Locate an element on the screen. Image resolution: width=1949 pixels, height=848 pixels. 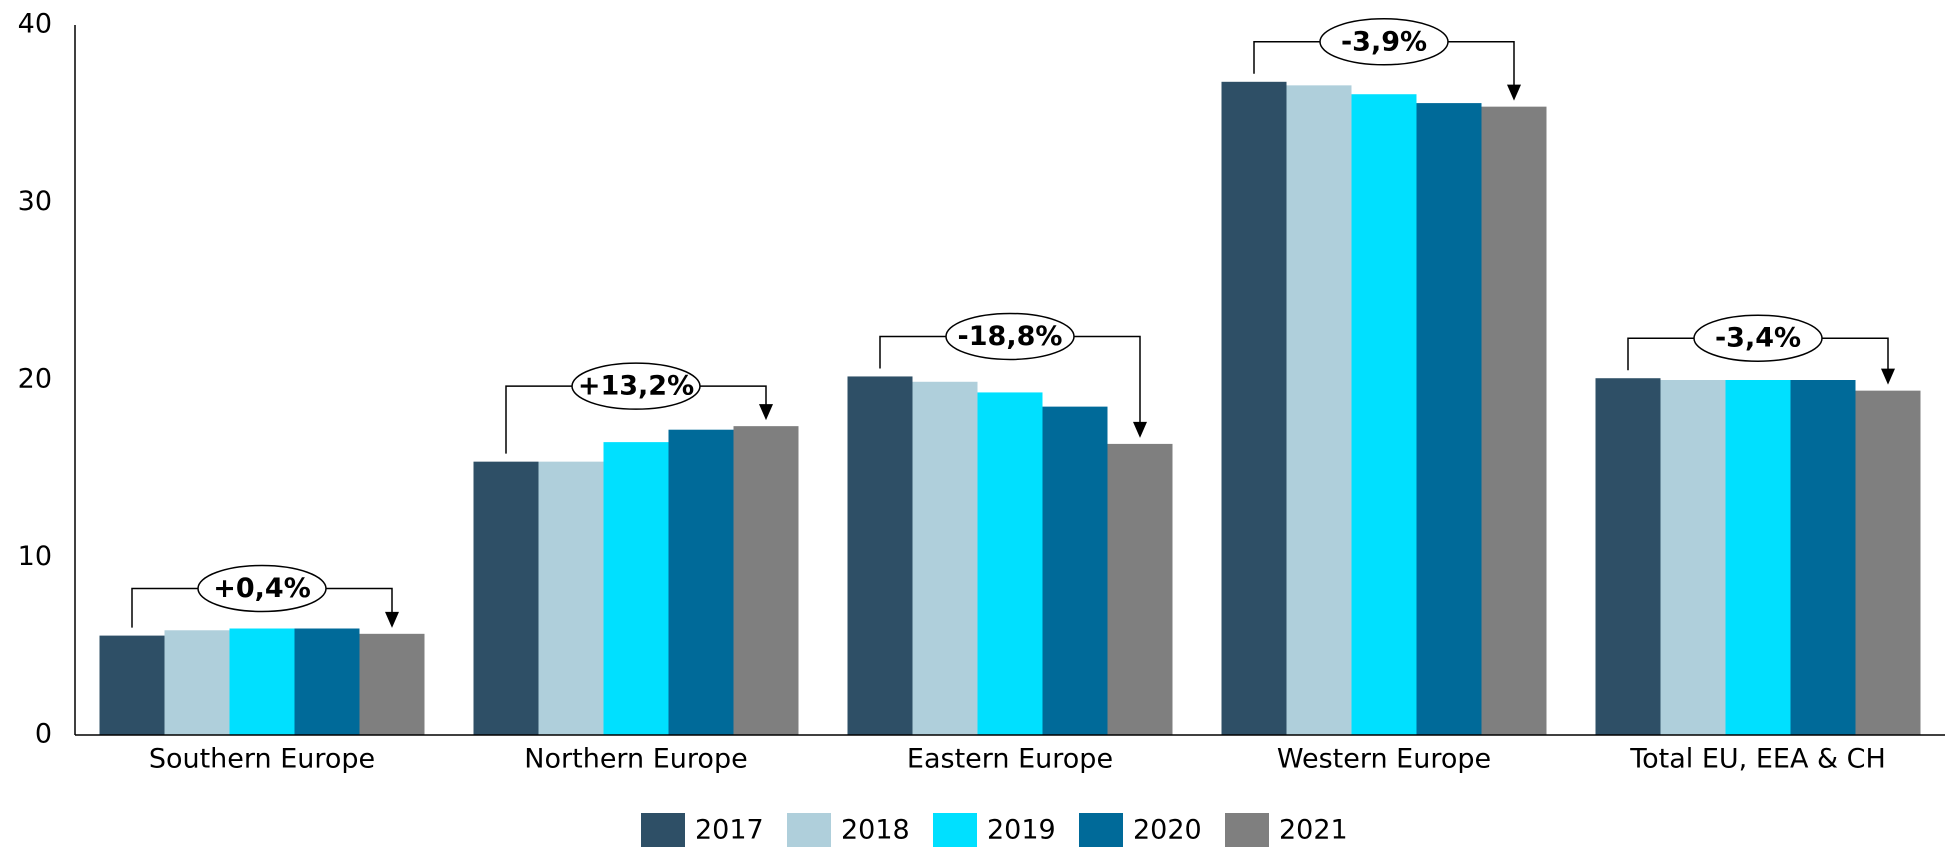
x-tick-label: Northern Europe is located at coordinates (635, 759).